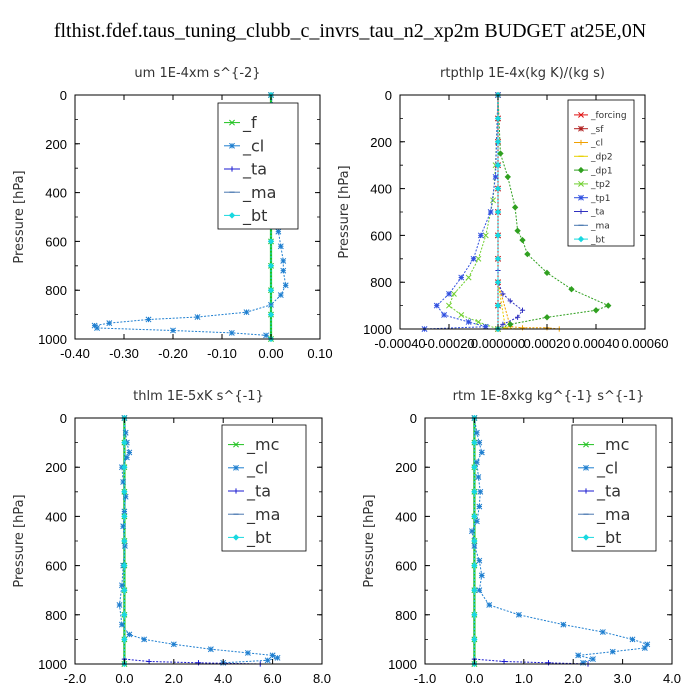  What do you see at coordinates (600, 185) in the screenshot?
I see `legend-label: _tp2` at bounding box center [600, 185].